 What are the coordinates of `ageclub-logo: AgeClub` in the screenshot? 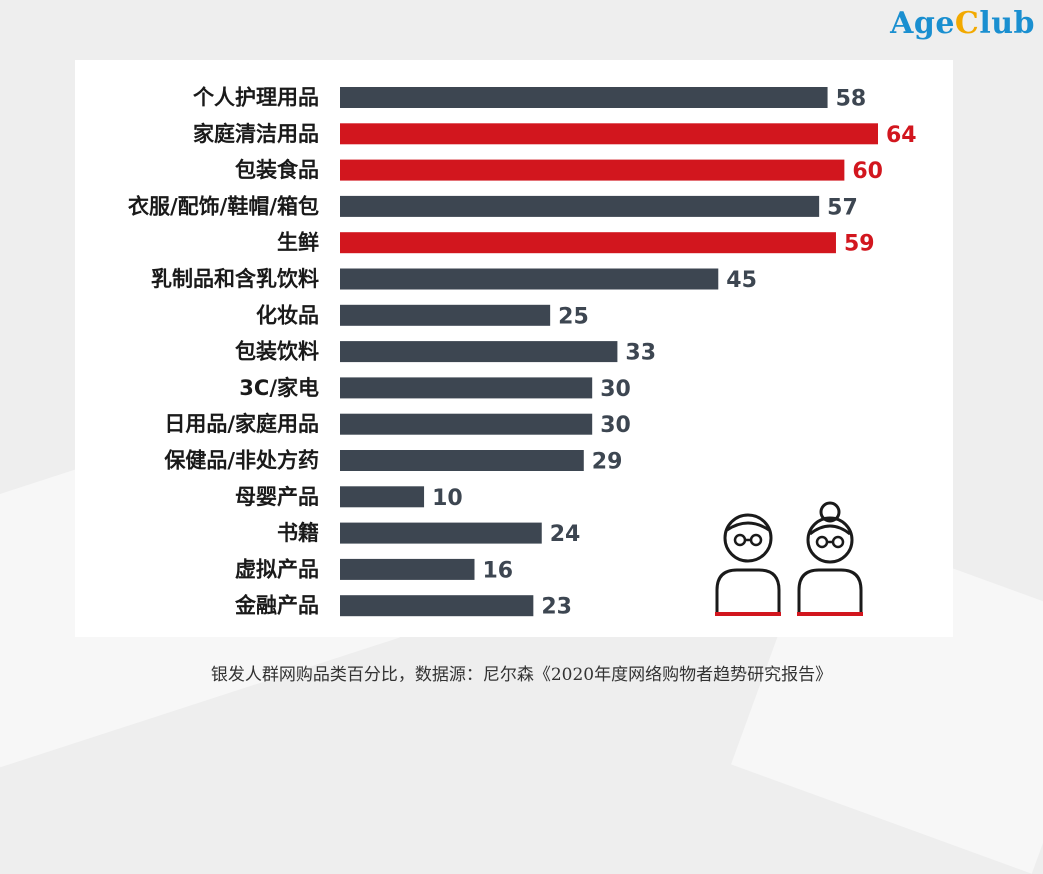 It's located at (962, 23).